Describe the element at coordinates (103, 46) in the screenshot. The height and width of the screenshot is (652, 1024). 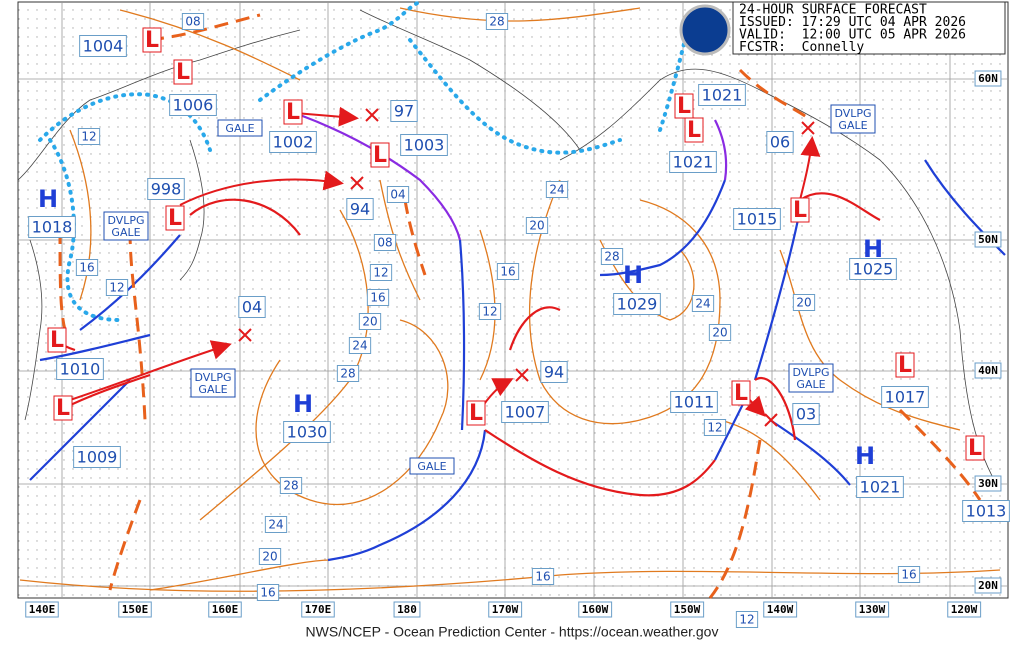
I see `low-pressure: 1004` at that location.